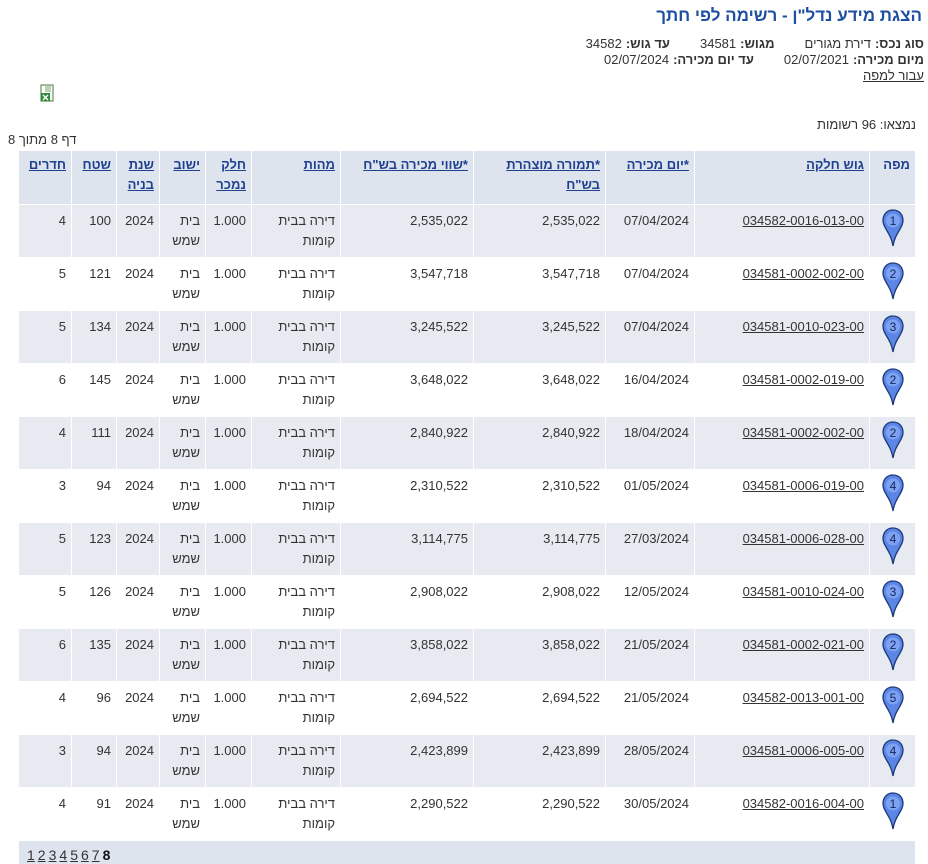 The width and height of the screenshot is (928, 864). I want to click on page-link: 7, so click(95, 855).